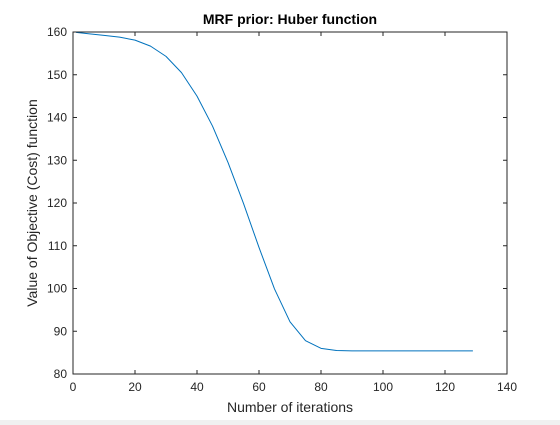  Describe the element at coordinates (383, 387) in the screenshot. I see `x-tick-label: 100` at that location.